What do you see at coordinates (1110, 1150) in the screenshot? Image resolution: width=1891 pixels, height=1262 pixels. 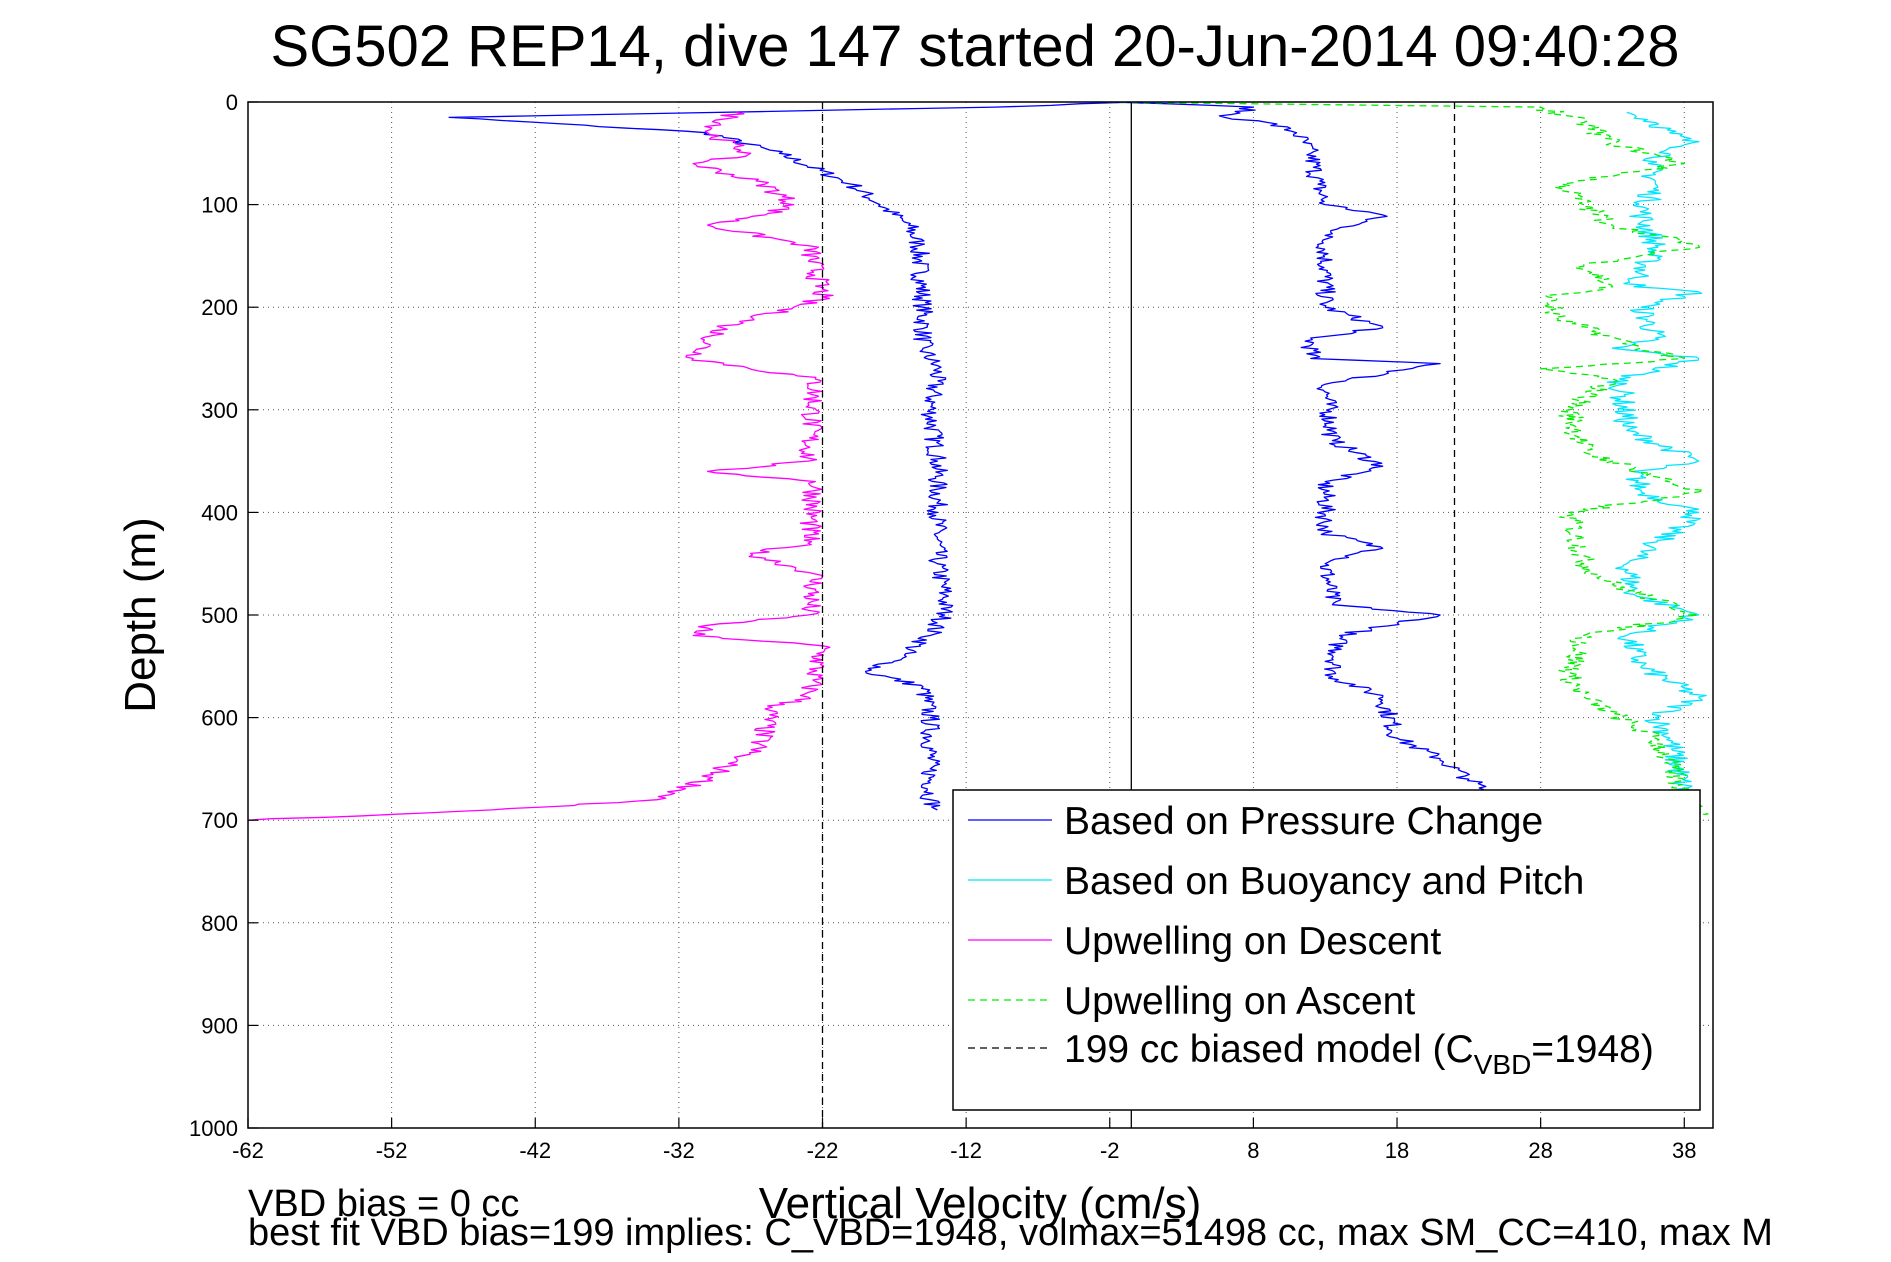 I see `x-tick-label: -2` at bounding box center [1110, 1150].